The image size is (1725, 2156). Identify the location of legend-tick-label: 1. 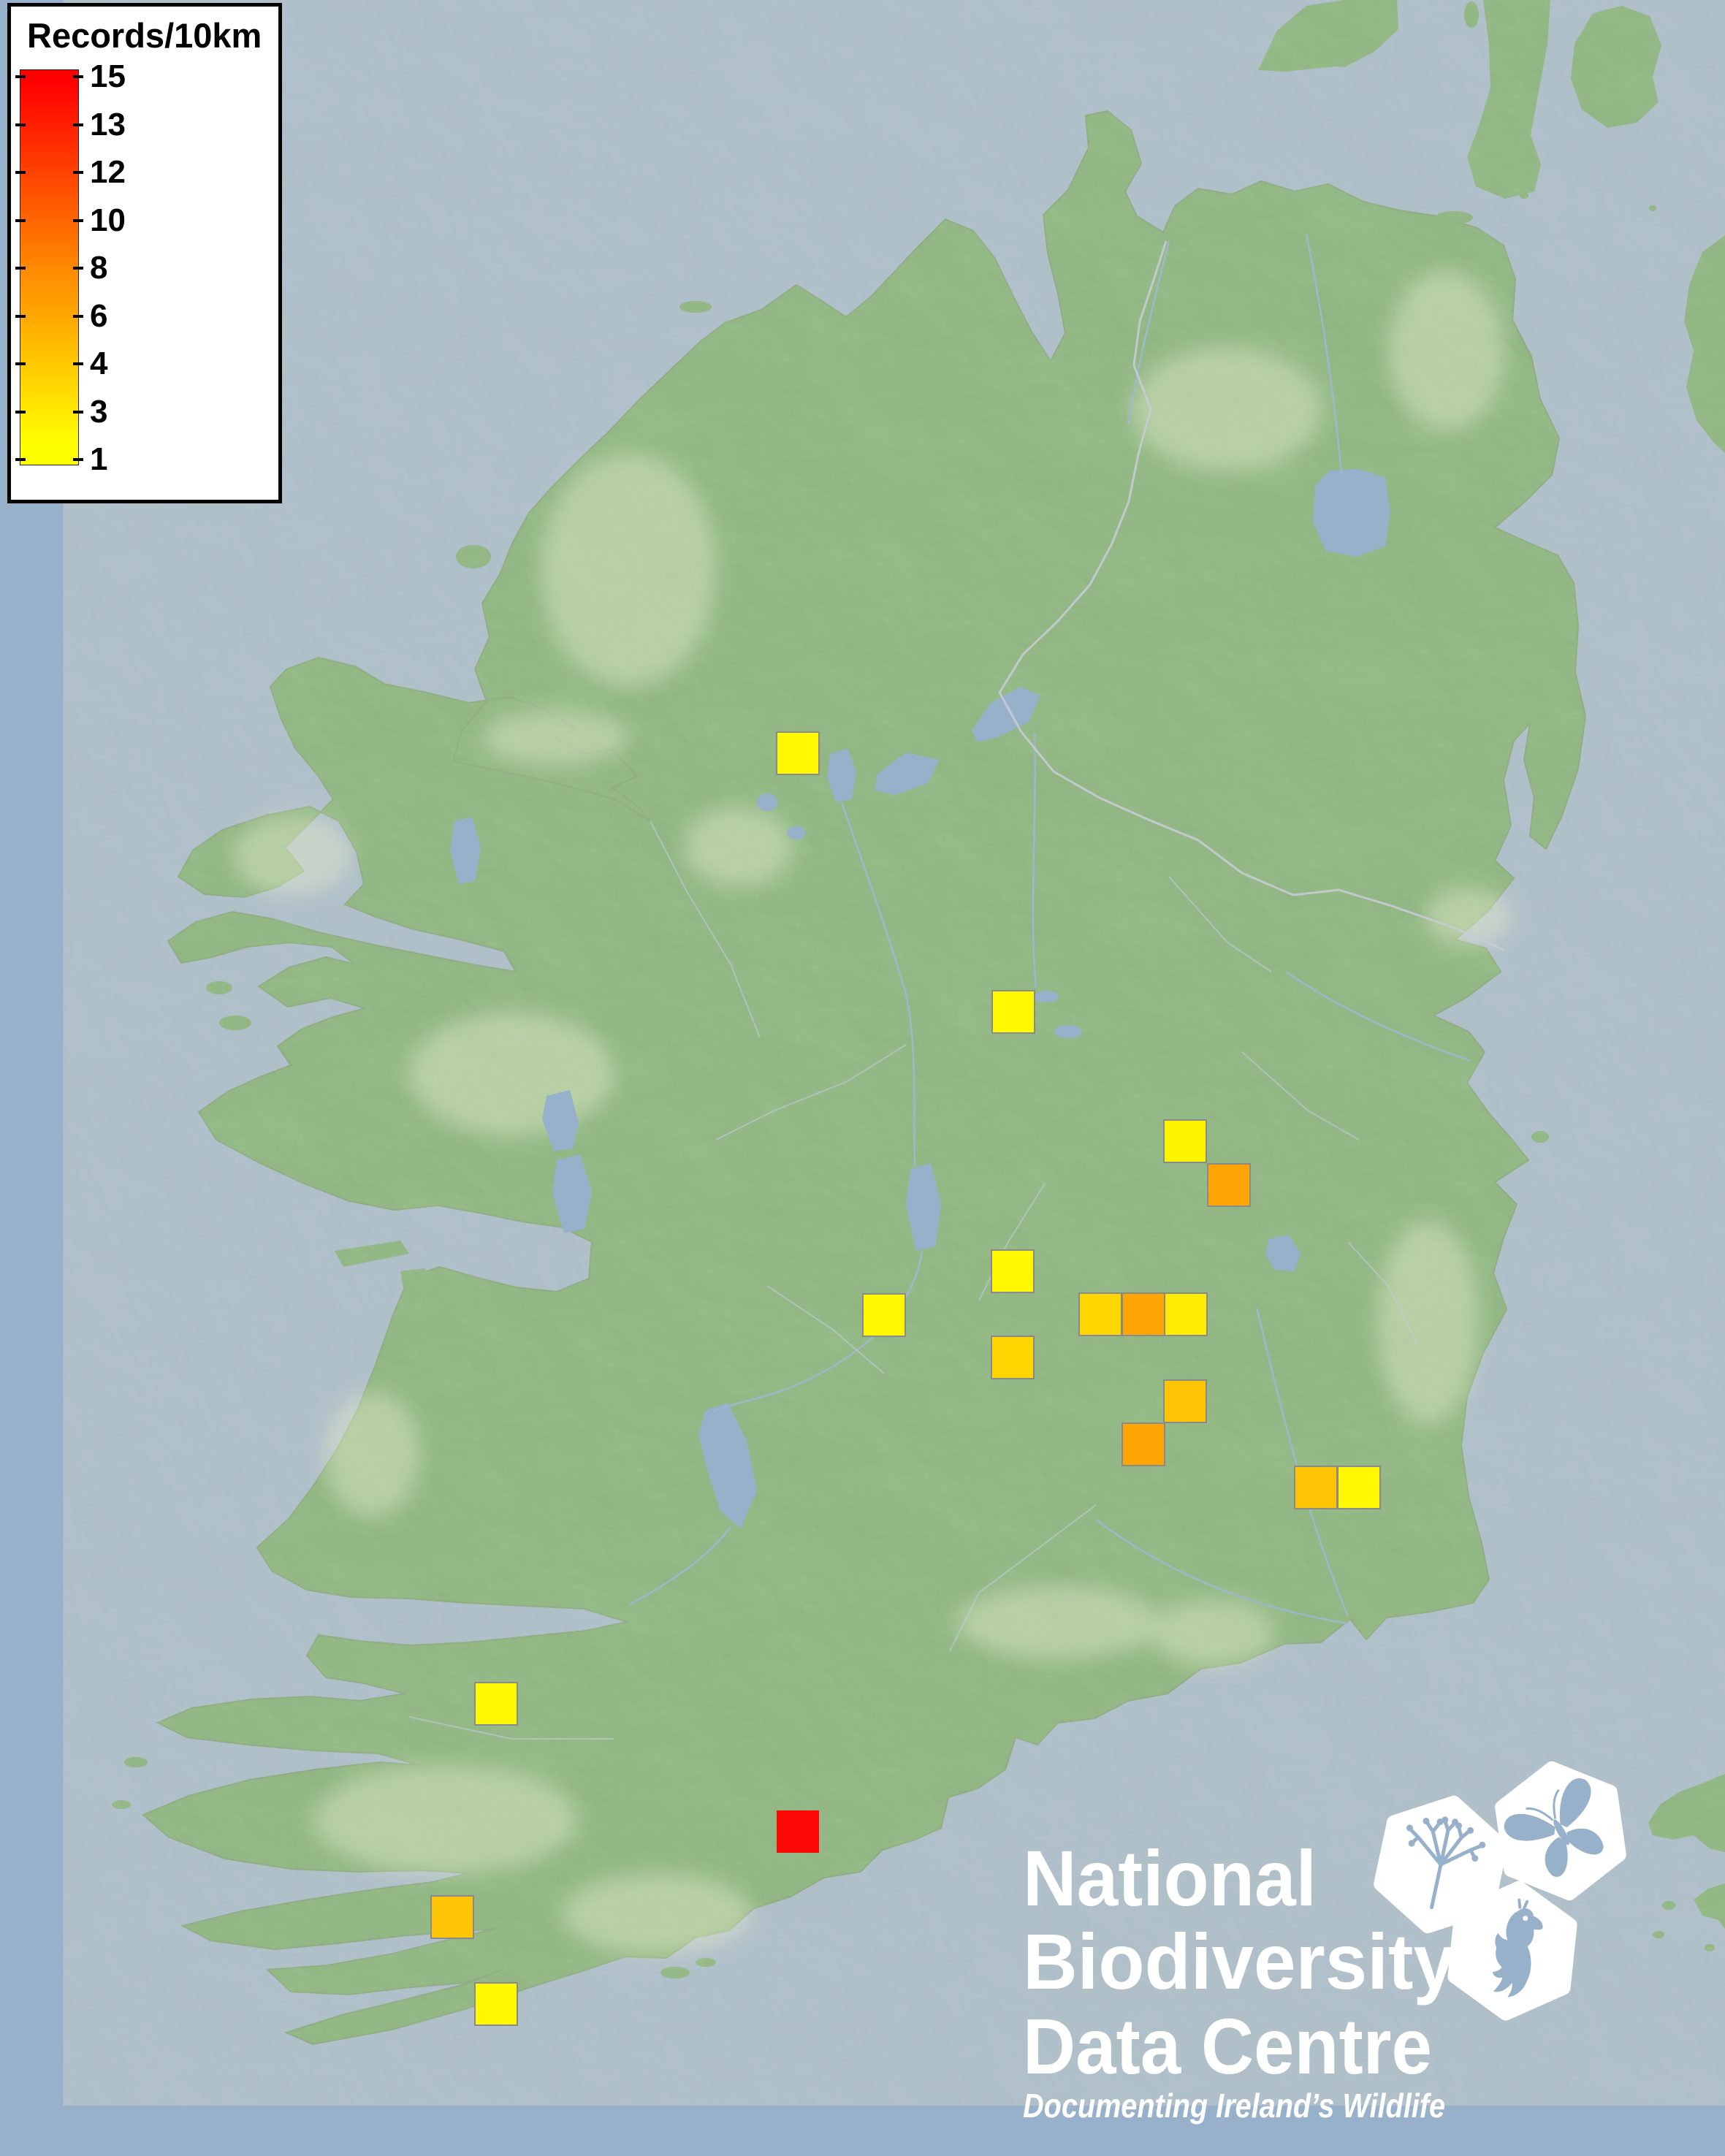
(99, 459).